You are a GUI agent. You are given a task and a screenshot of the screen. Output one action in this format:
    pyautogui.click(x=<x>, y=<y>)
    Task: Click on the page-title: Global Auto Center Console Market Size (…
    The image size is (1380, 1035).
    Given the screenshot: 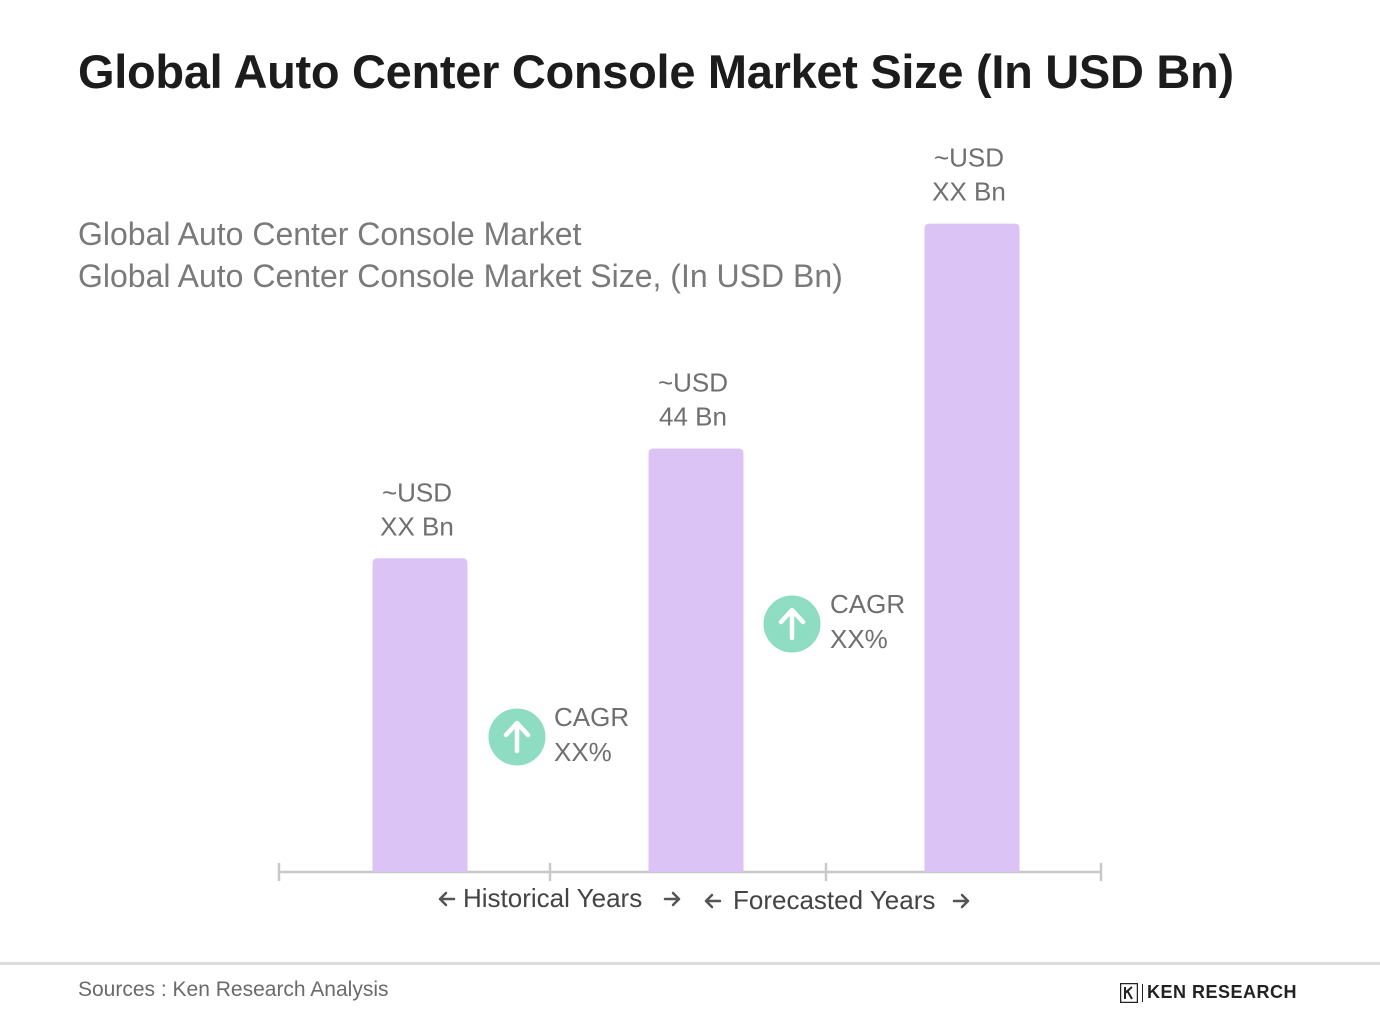 What is the action you would take?
    pyautogui.click(x=656, y=71)
    